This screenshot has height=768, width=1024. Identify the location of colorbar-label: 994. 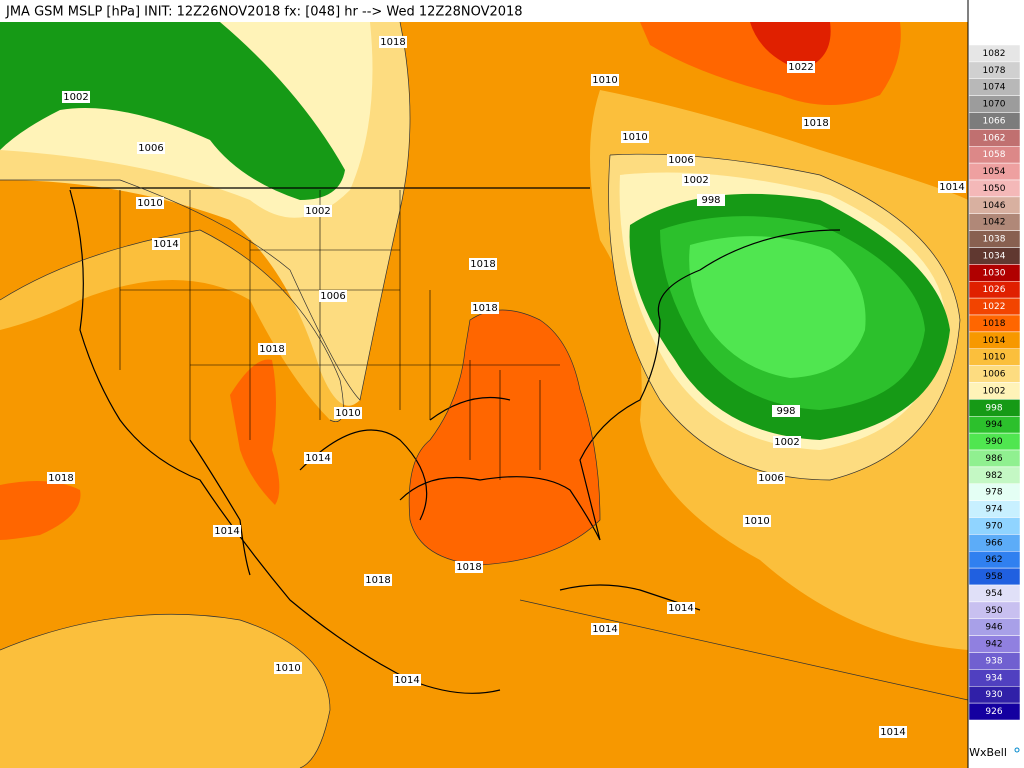
(993, 425).